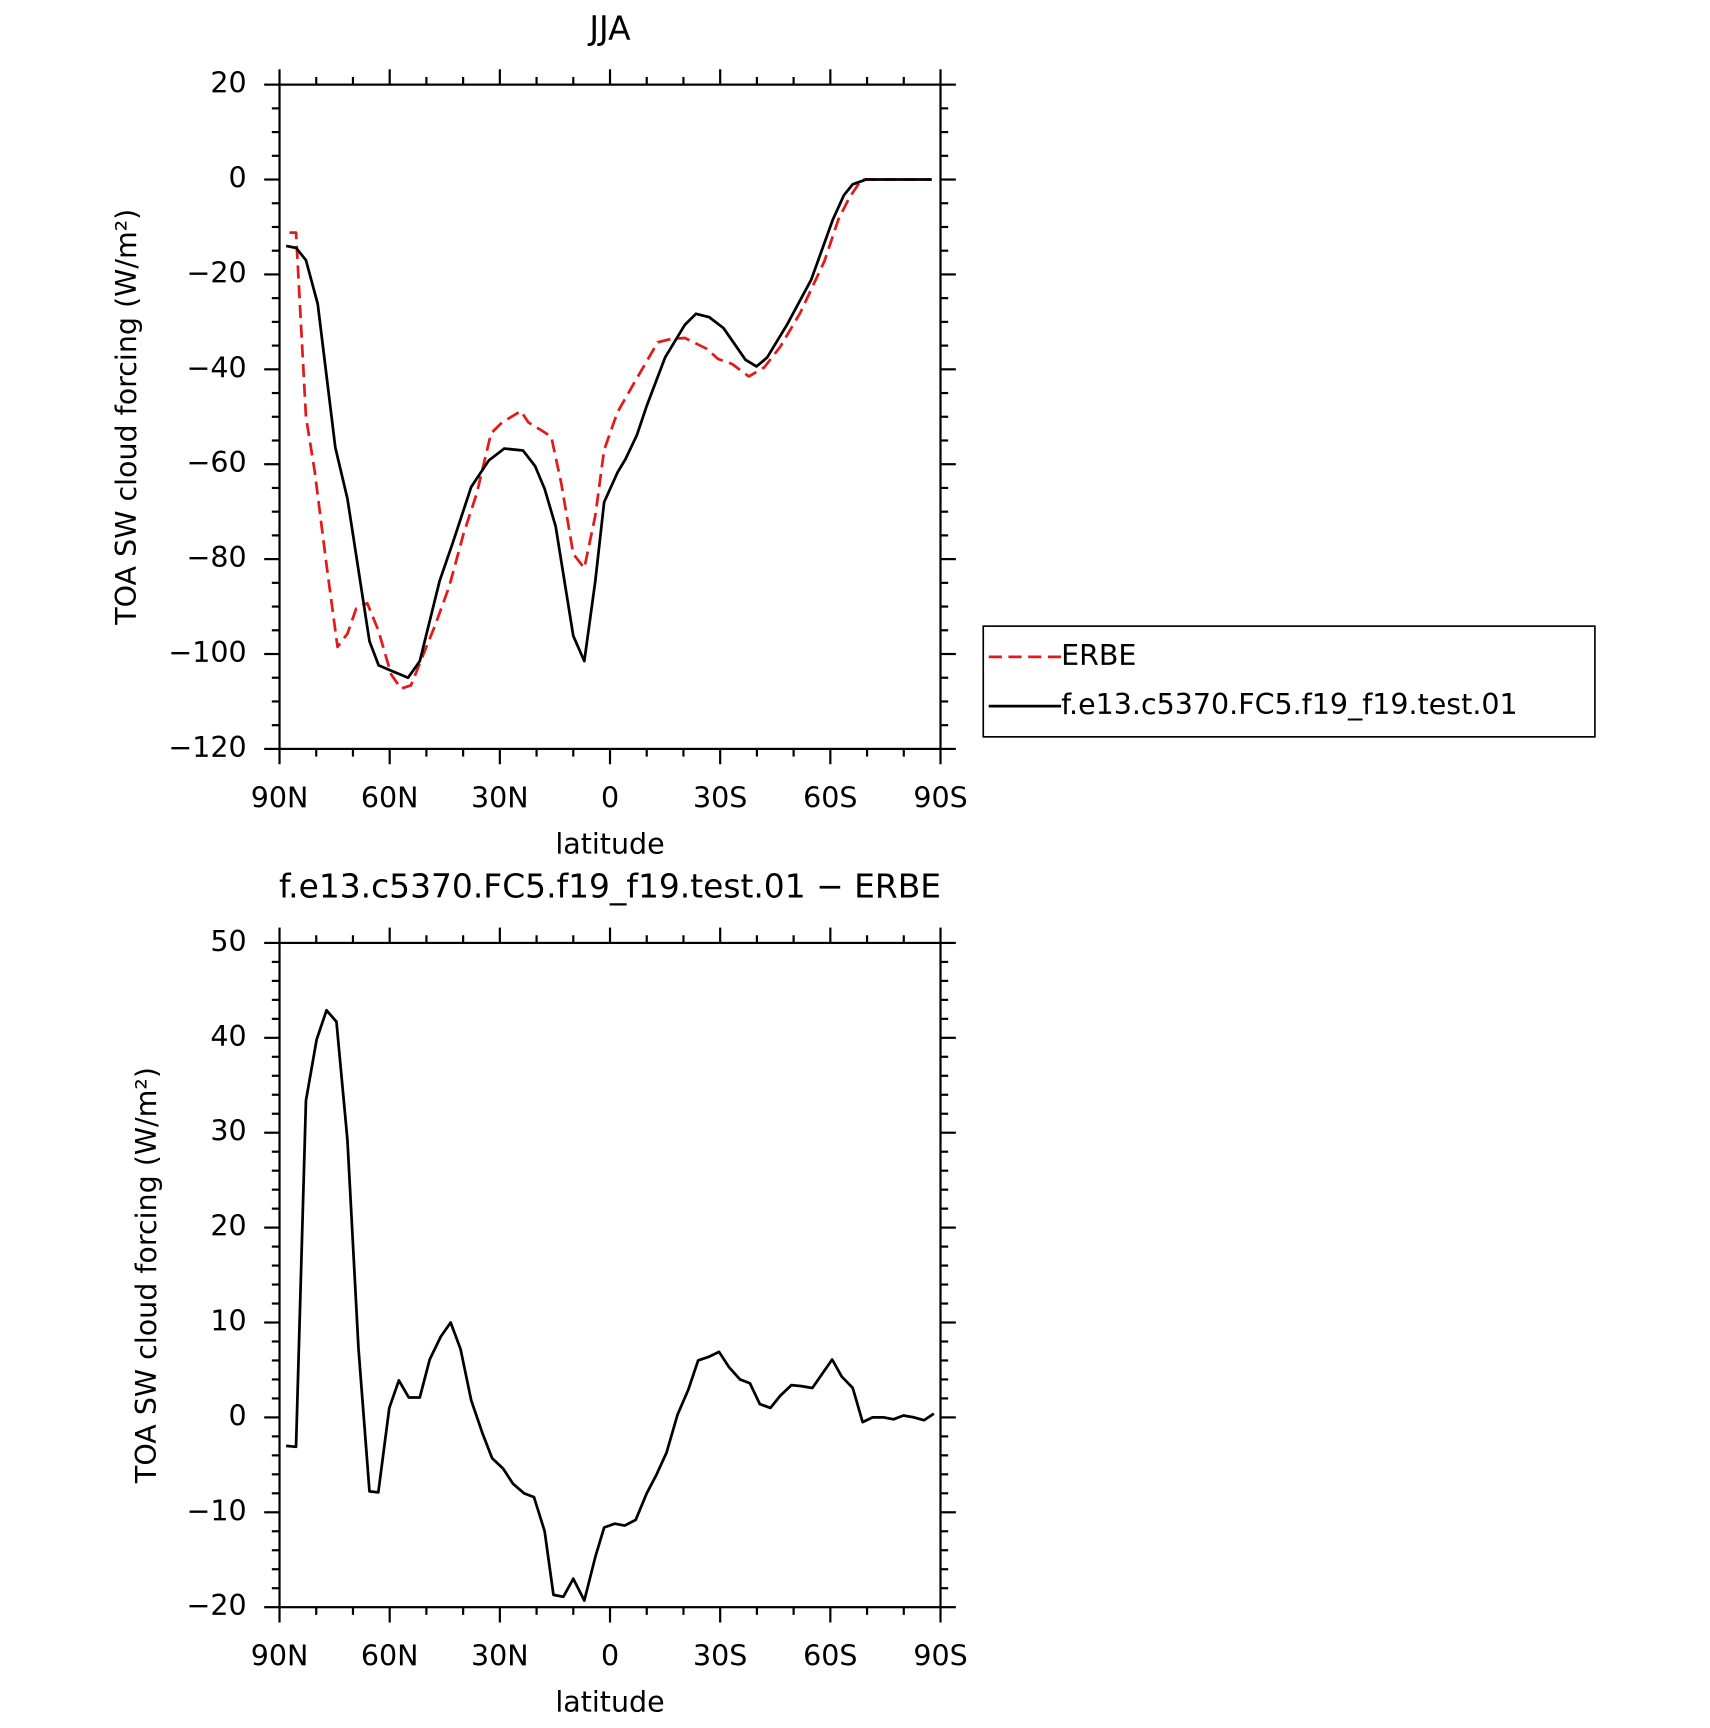 This screenshot has height=1728, width=1710. What do you see at coordinates (228, 1036) in the screenshot?
I see `y-tick-label: 40` at bounding box center [228, 1036].